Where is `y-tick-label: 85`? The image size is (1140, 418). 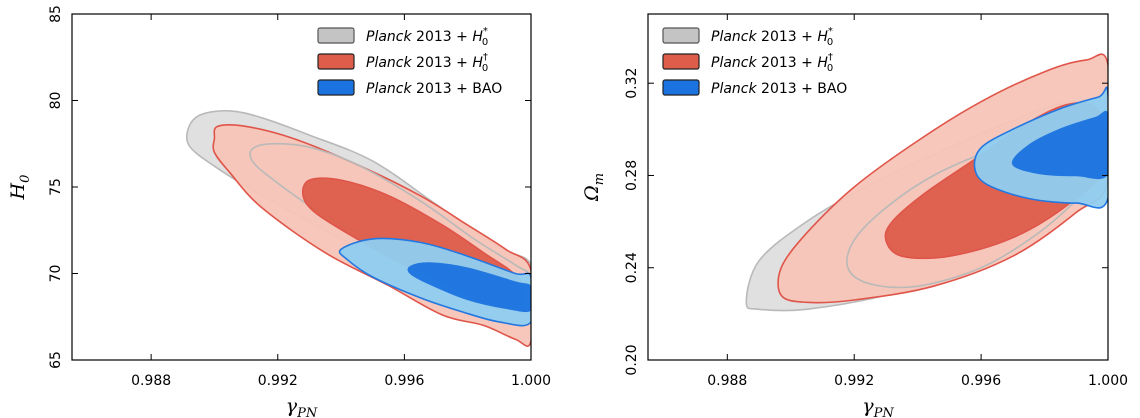 y-tick-label: 85 is located at coordinates (56, 14).